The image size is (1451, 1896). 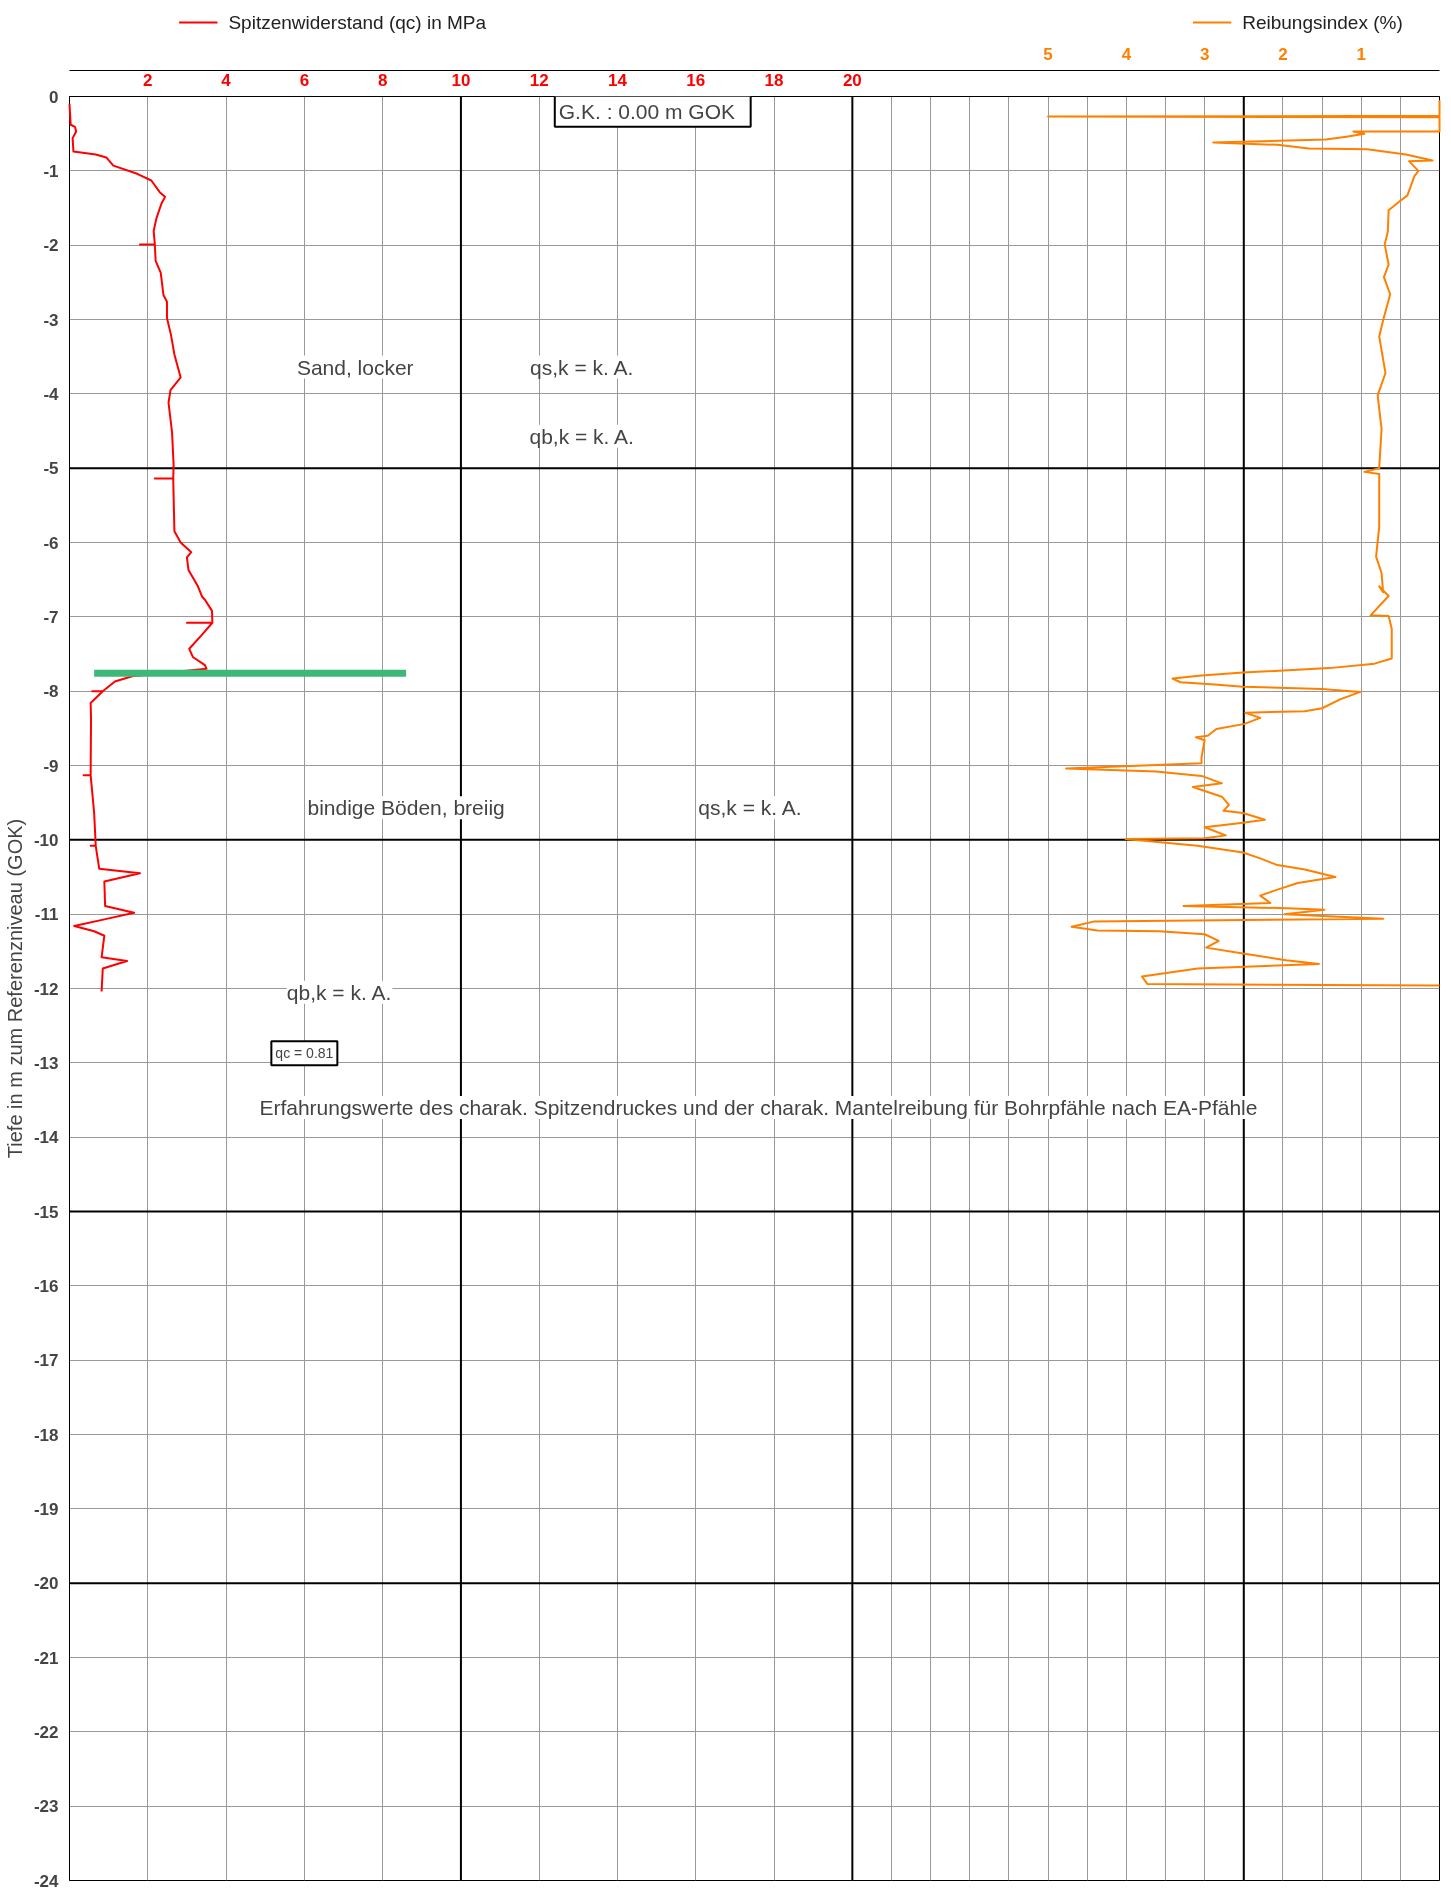 I want to click on y-tick-label: -5, so click(x=51, y=469).